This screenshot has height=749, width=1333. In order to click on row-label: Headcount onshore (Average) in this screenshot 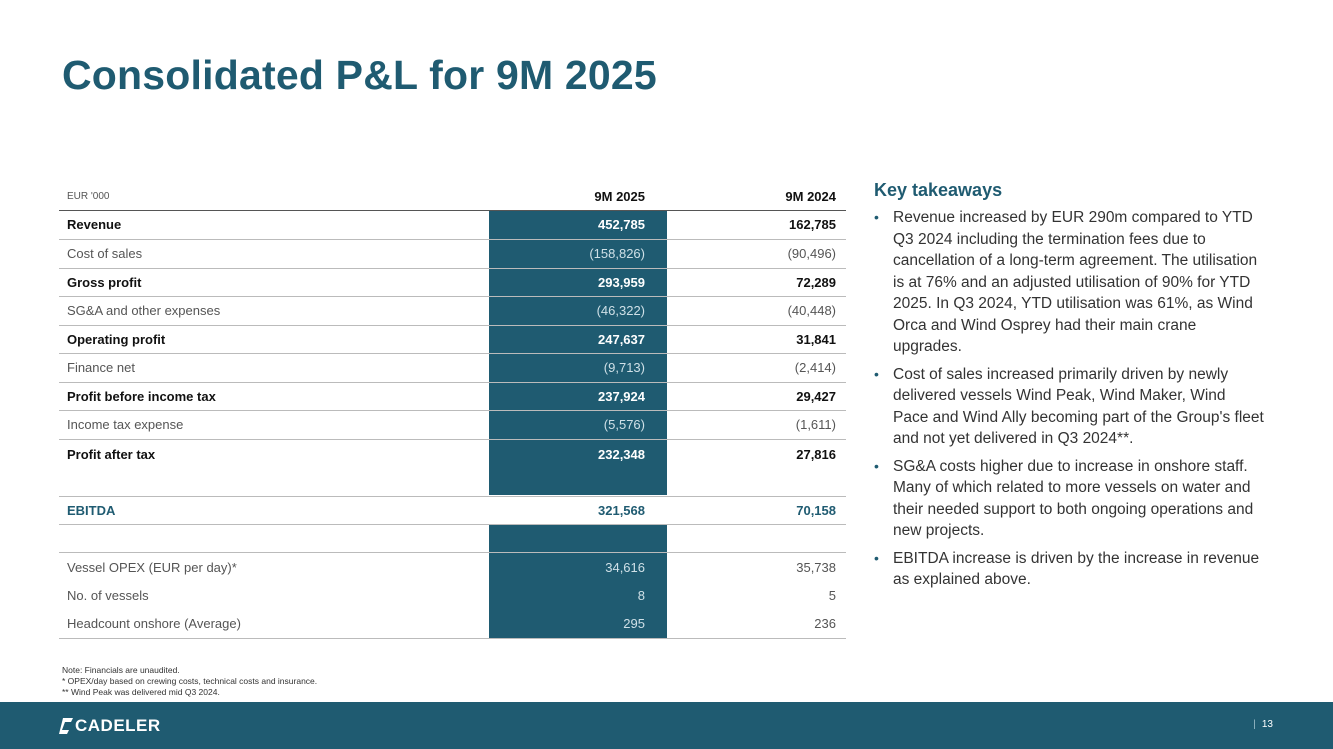, I will do `click(154, 624)`.